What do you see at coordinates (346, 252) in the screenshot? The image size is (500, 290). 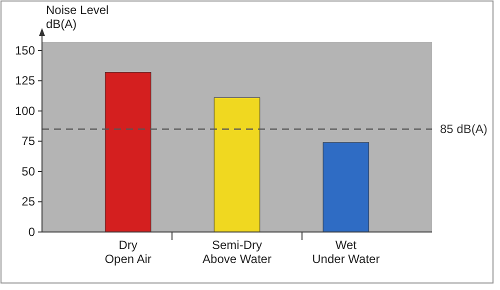 I see `x-tick-label: Wet Under Water` at bounding box center [346, 252].